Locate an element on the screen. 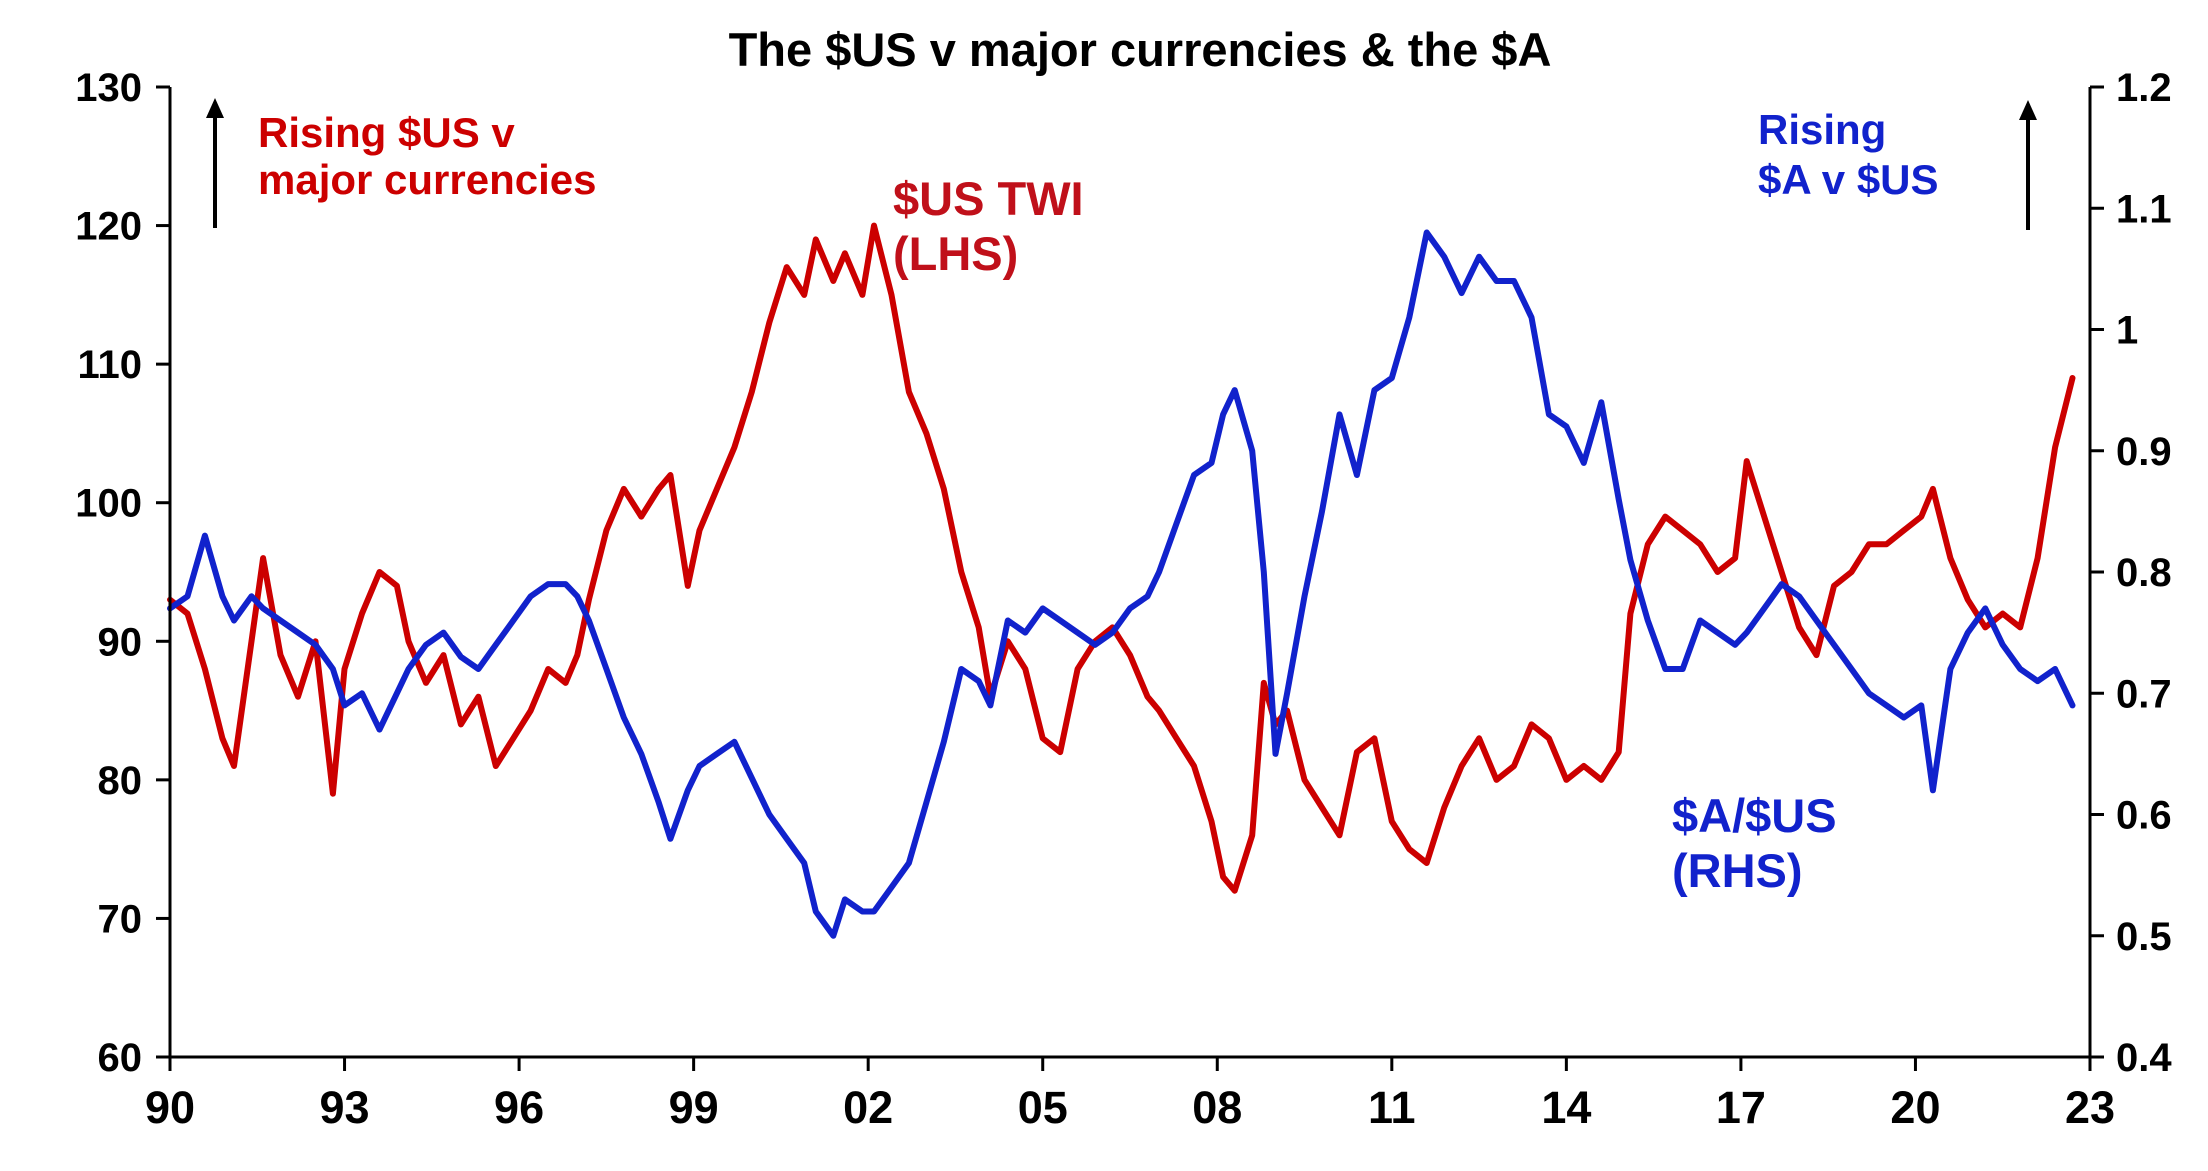  left-annotation-line-1: Rising $US v is located at coordinates (386, 132).